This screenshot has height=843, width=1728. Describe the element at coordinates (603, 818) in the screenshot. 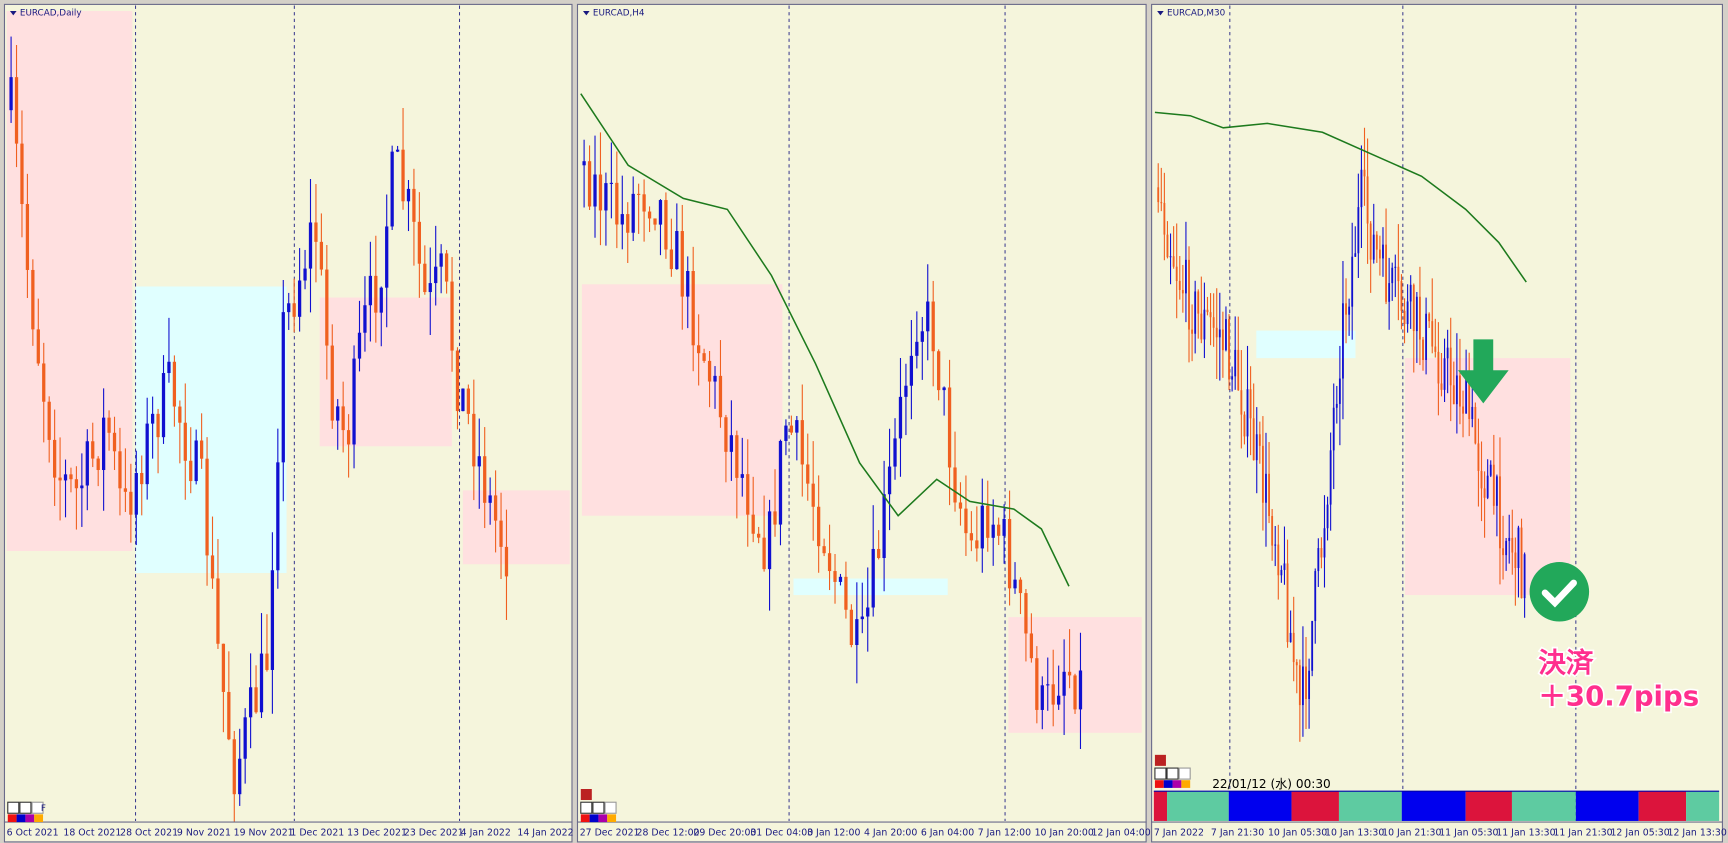

I see `color-swatch` at that location.